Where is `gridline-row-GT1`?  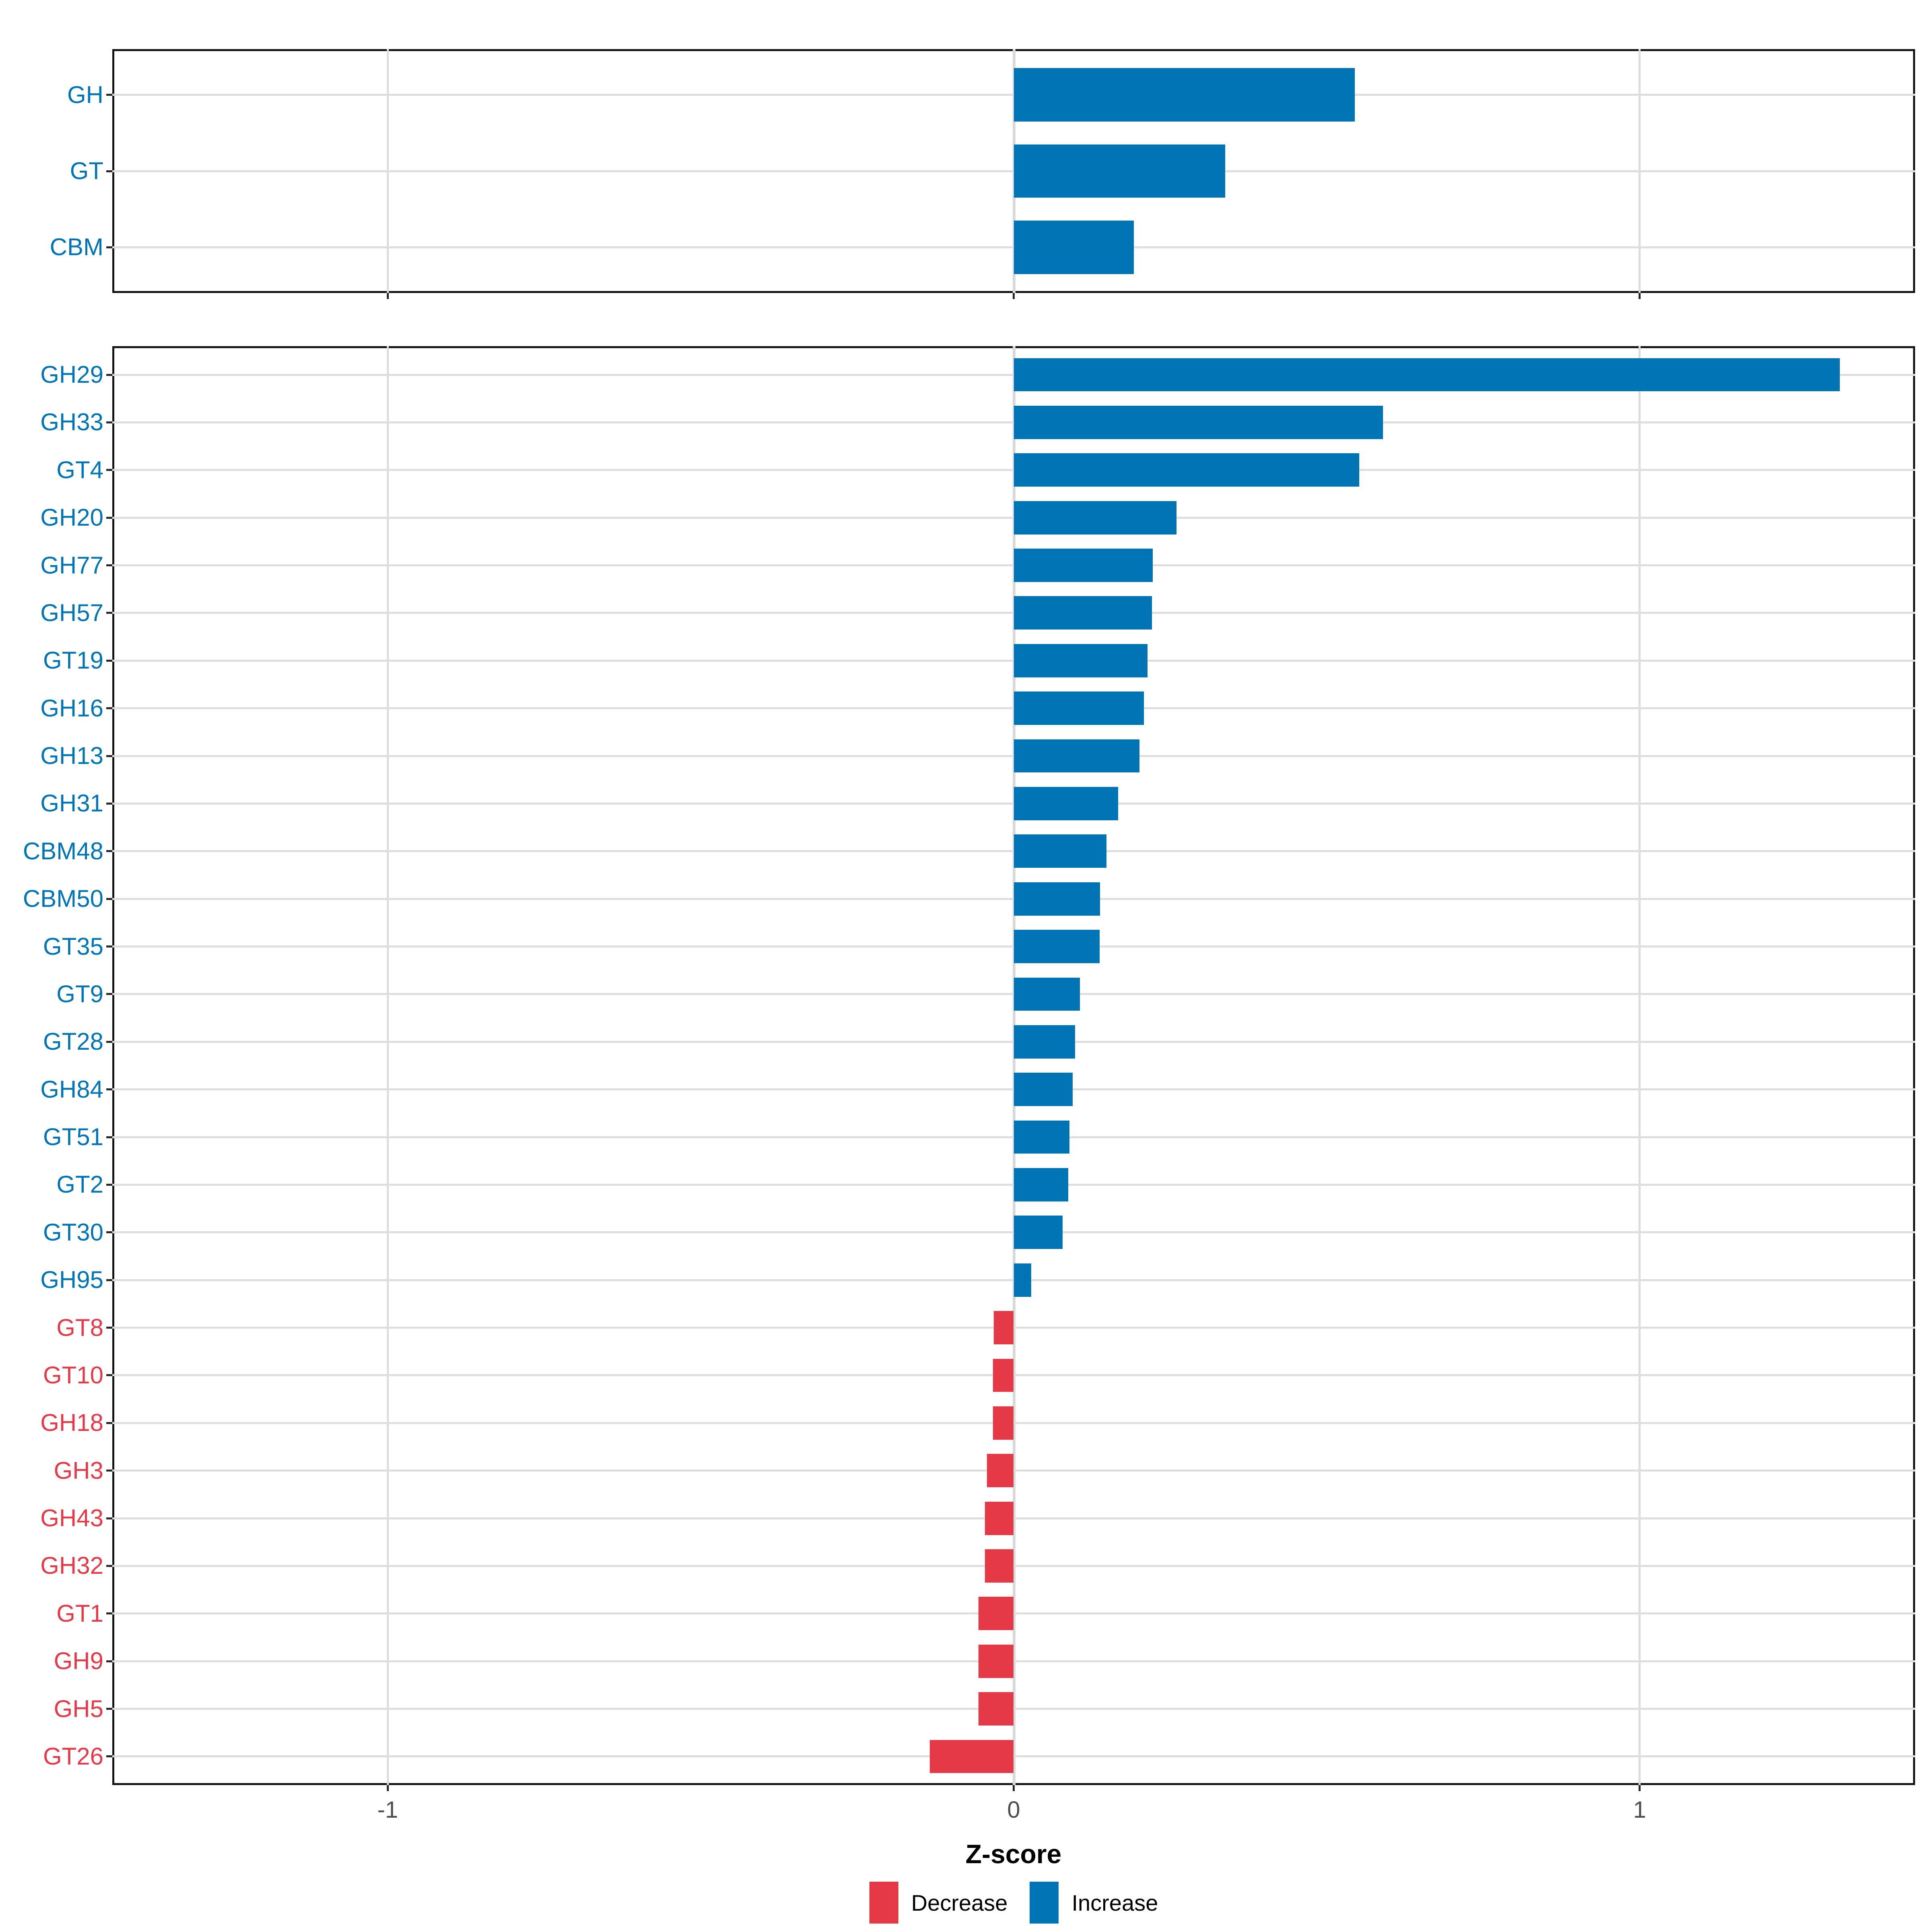
gridline-row-GT1 is located at coordinates (1013, 1613).